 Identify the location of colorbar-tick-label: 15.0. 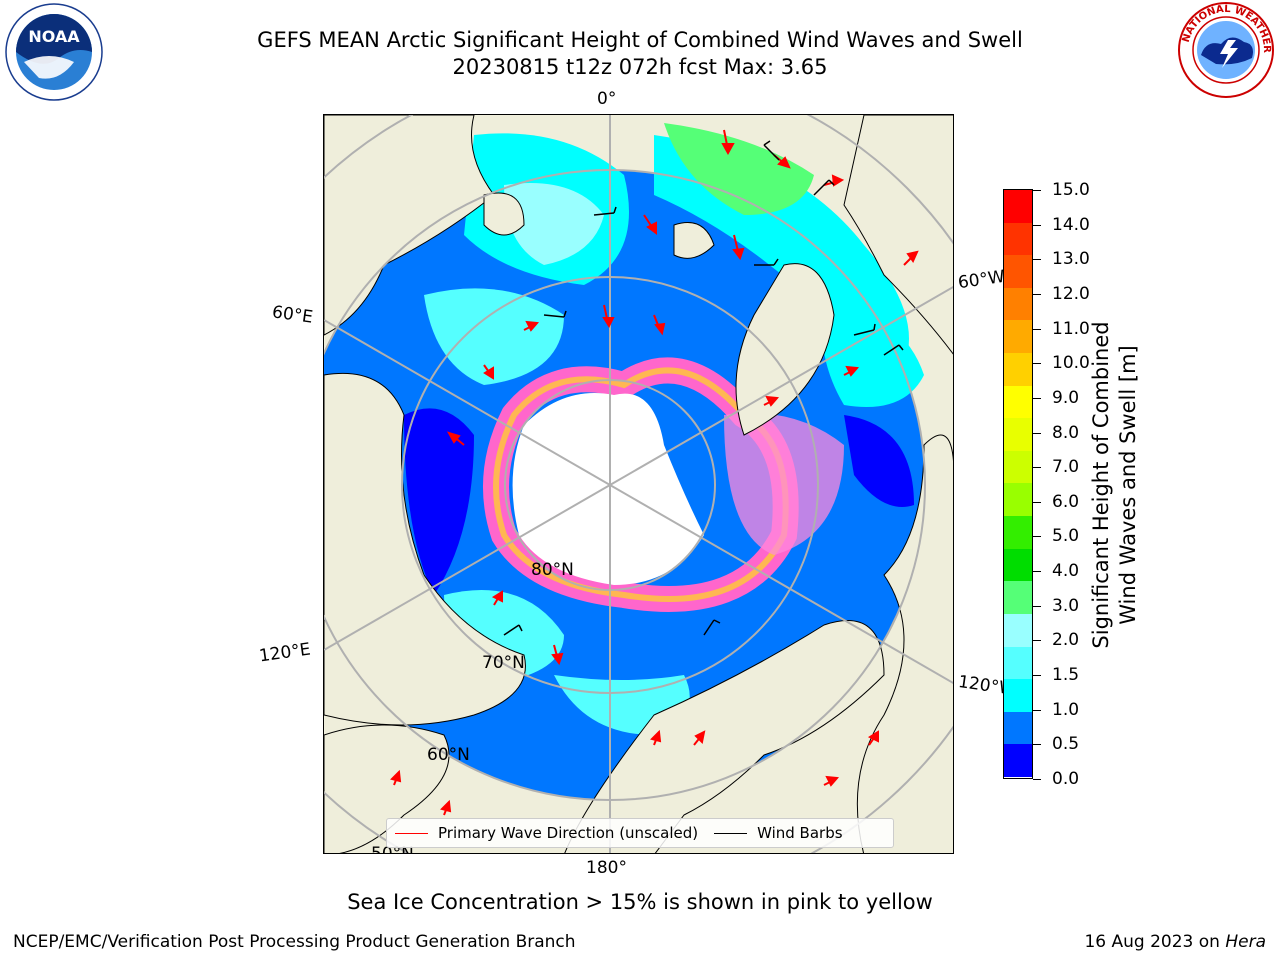
(1071, 190).